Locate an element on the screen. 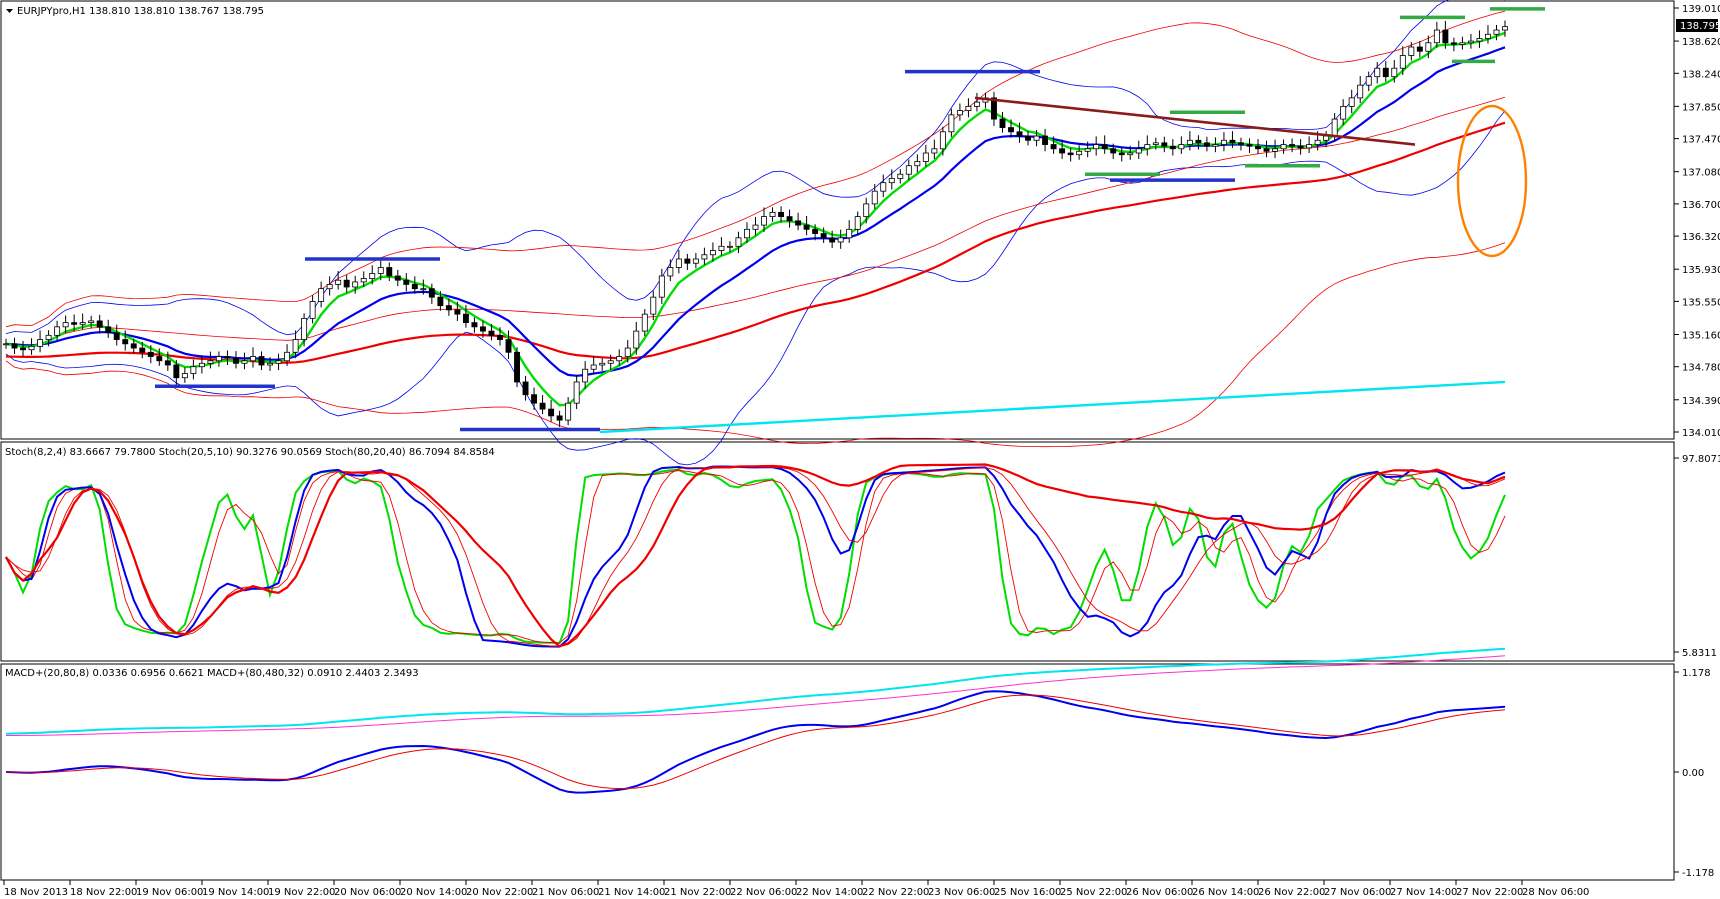 This screenshot has height=899, width=1720. time-tick-label: 25 Nov 16:00 is located at coordinates (1027, 892).